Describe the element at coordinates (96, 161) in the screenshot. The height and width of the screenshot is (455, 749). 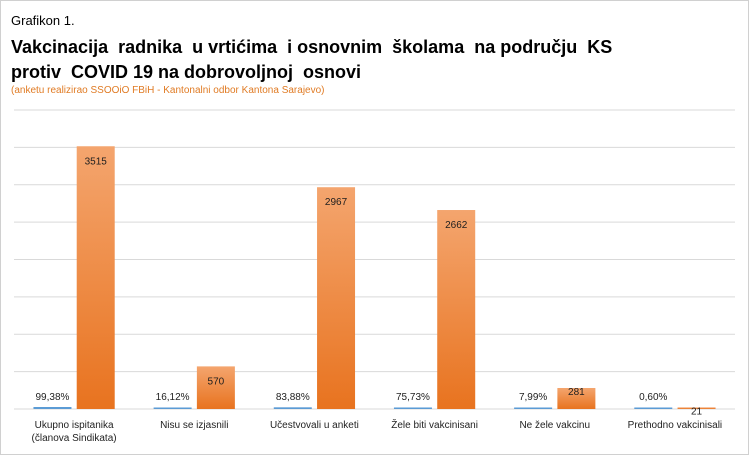
I see `data-label-value: 3515` at that location.